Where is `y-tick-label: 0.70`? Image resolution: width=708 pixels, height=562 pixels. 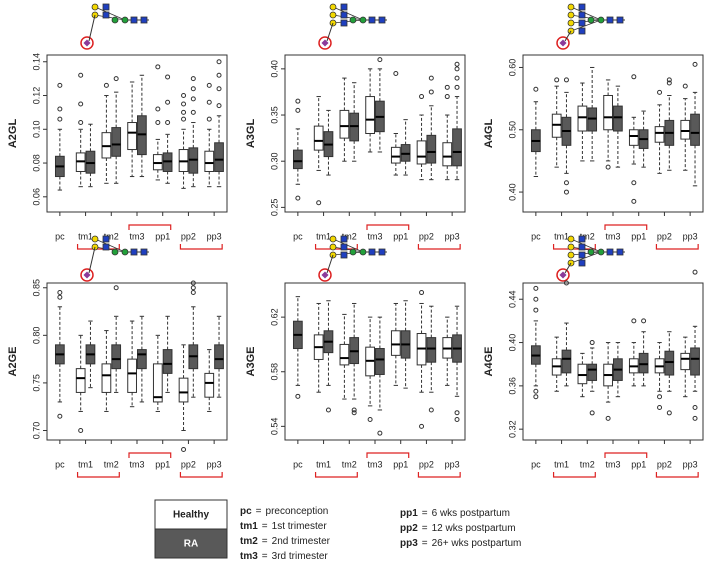 y-tick-label: 0.70 is located at coordinates (36, 431).